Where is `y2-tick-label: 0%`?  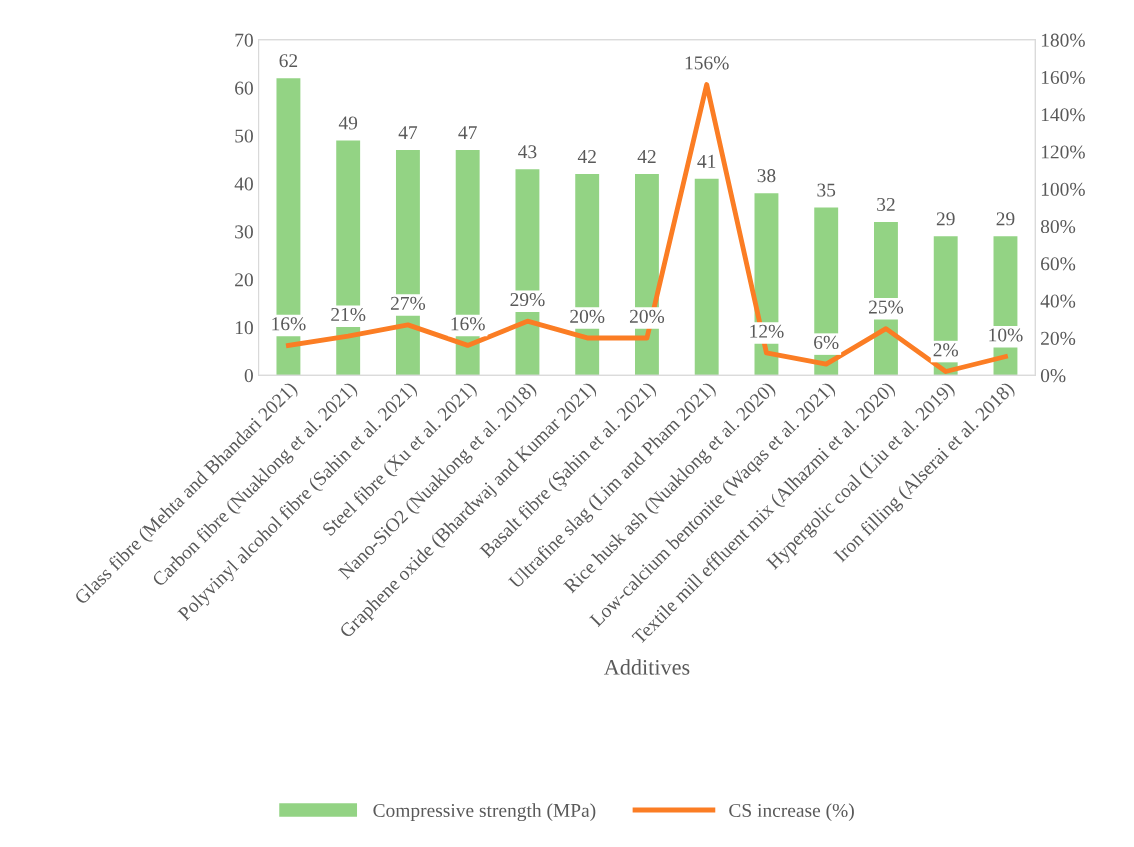
y2-tick-label: 0% is located at coordinates (1053, 376).